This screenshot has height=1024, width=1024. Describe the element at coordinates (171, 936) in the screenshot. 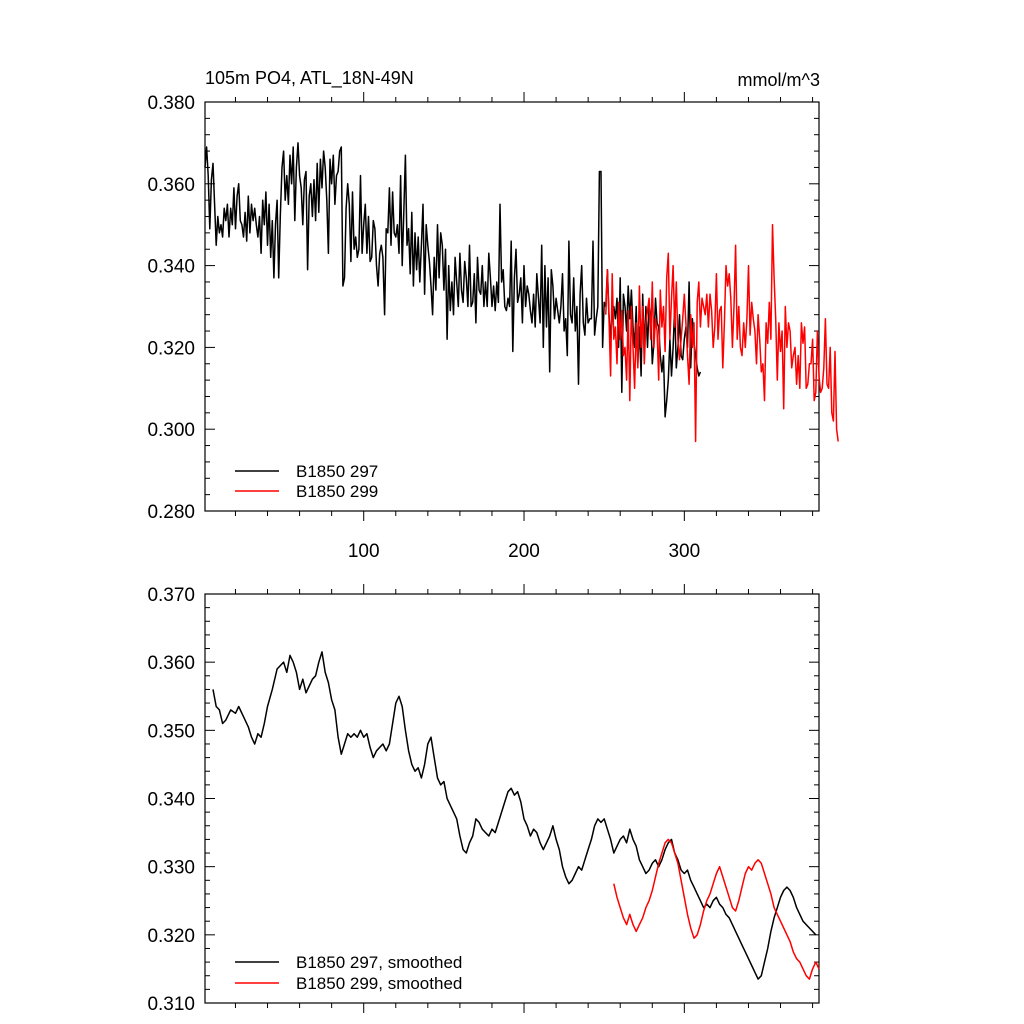

I see `bottom-ytick-label: 0.320` at that location.